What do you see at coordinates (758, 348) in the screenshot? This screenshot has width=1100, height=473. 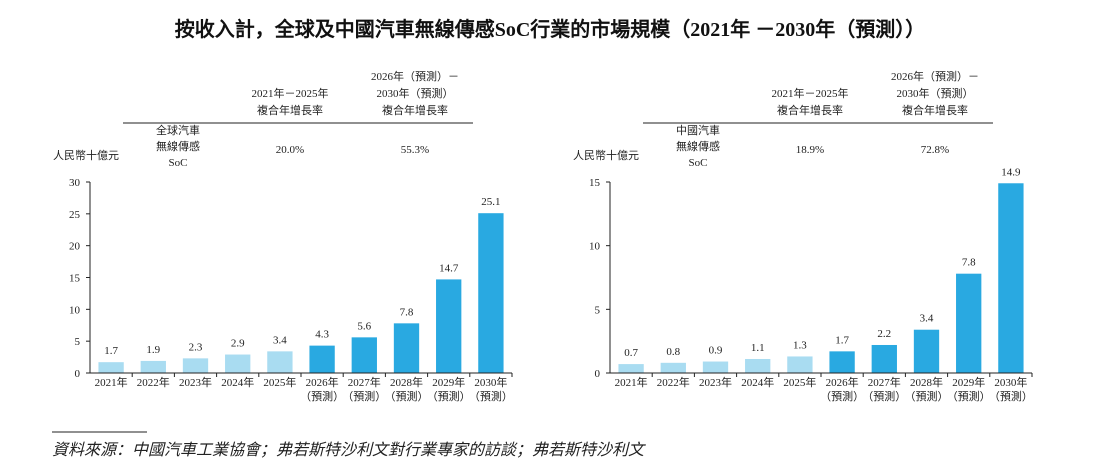 I see `value-label: 1.1` at bounding box center [758, 348].